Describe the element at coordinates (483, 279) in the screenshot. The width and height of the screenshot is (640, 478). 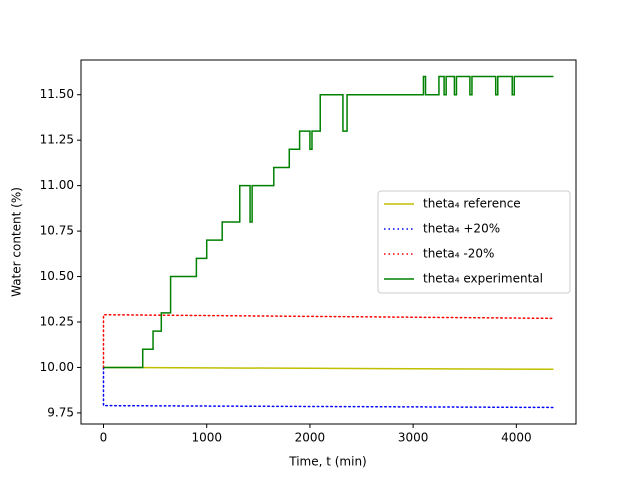
I see `legend-label: theta₄ experimental` at that location.